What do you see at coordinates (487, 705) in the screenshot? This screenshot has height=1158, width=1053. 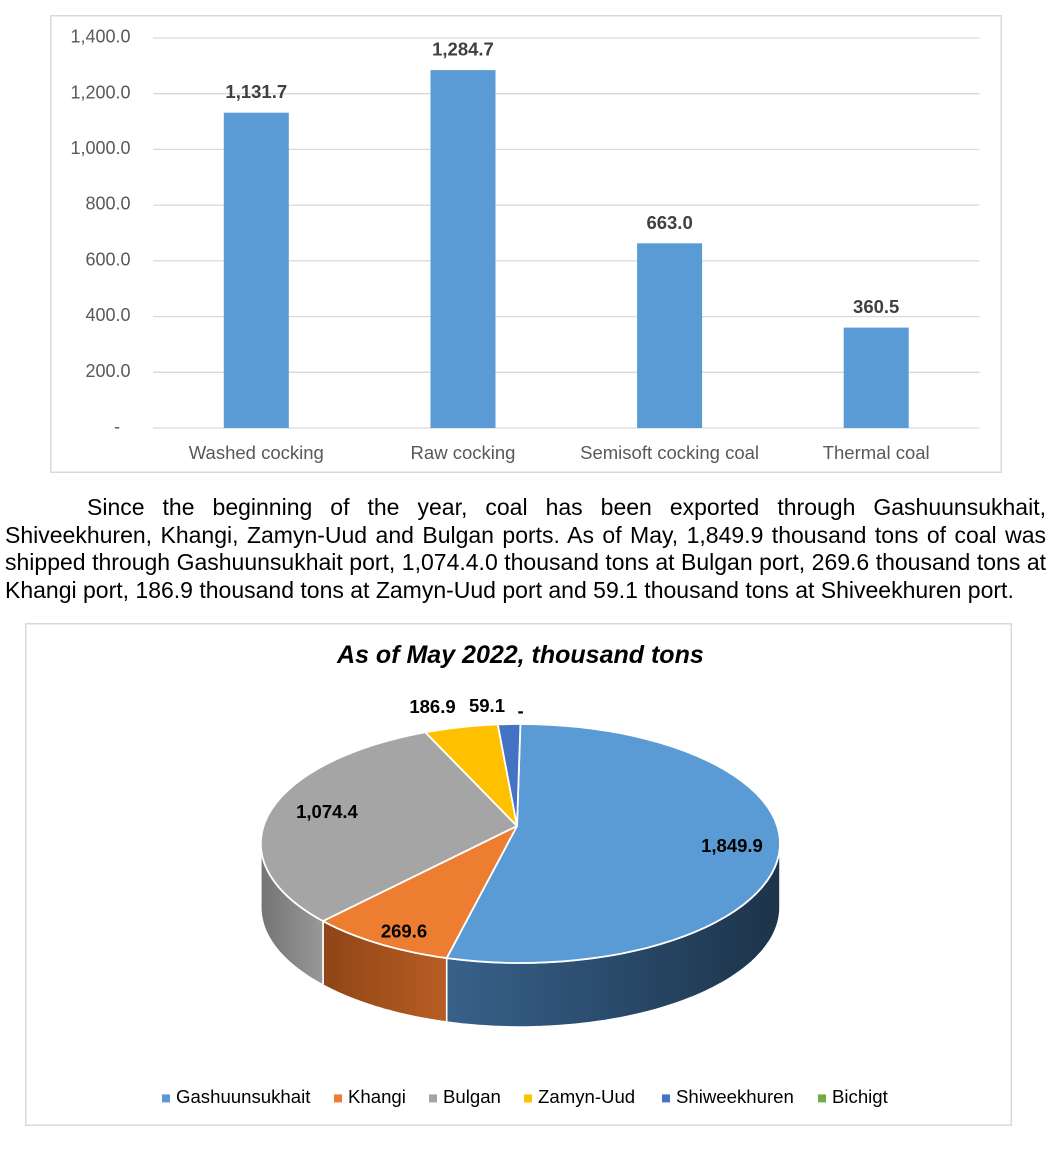 I see `svg-text: 59.1` at bounding box center [487, 705].